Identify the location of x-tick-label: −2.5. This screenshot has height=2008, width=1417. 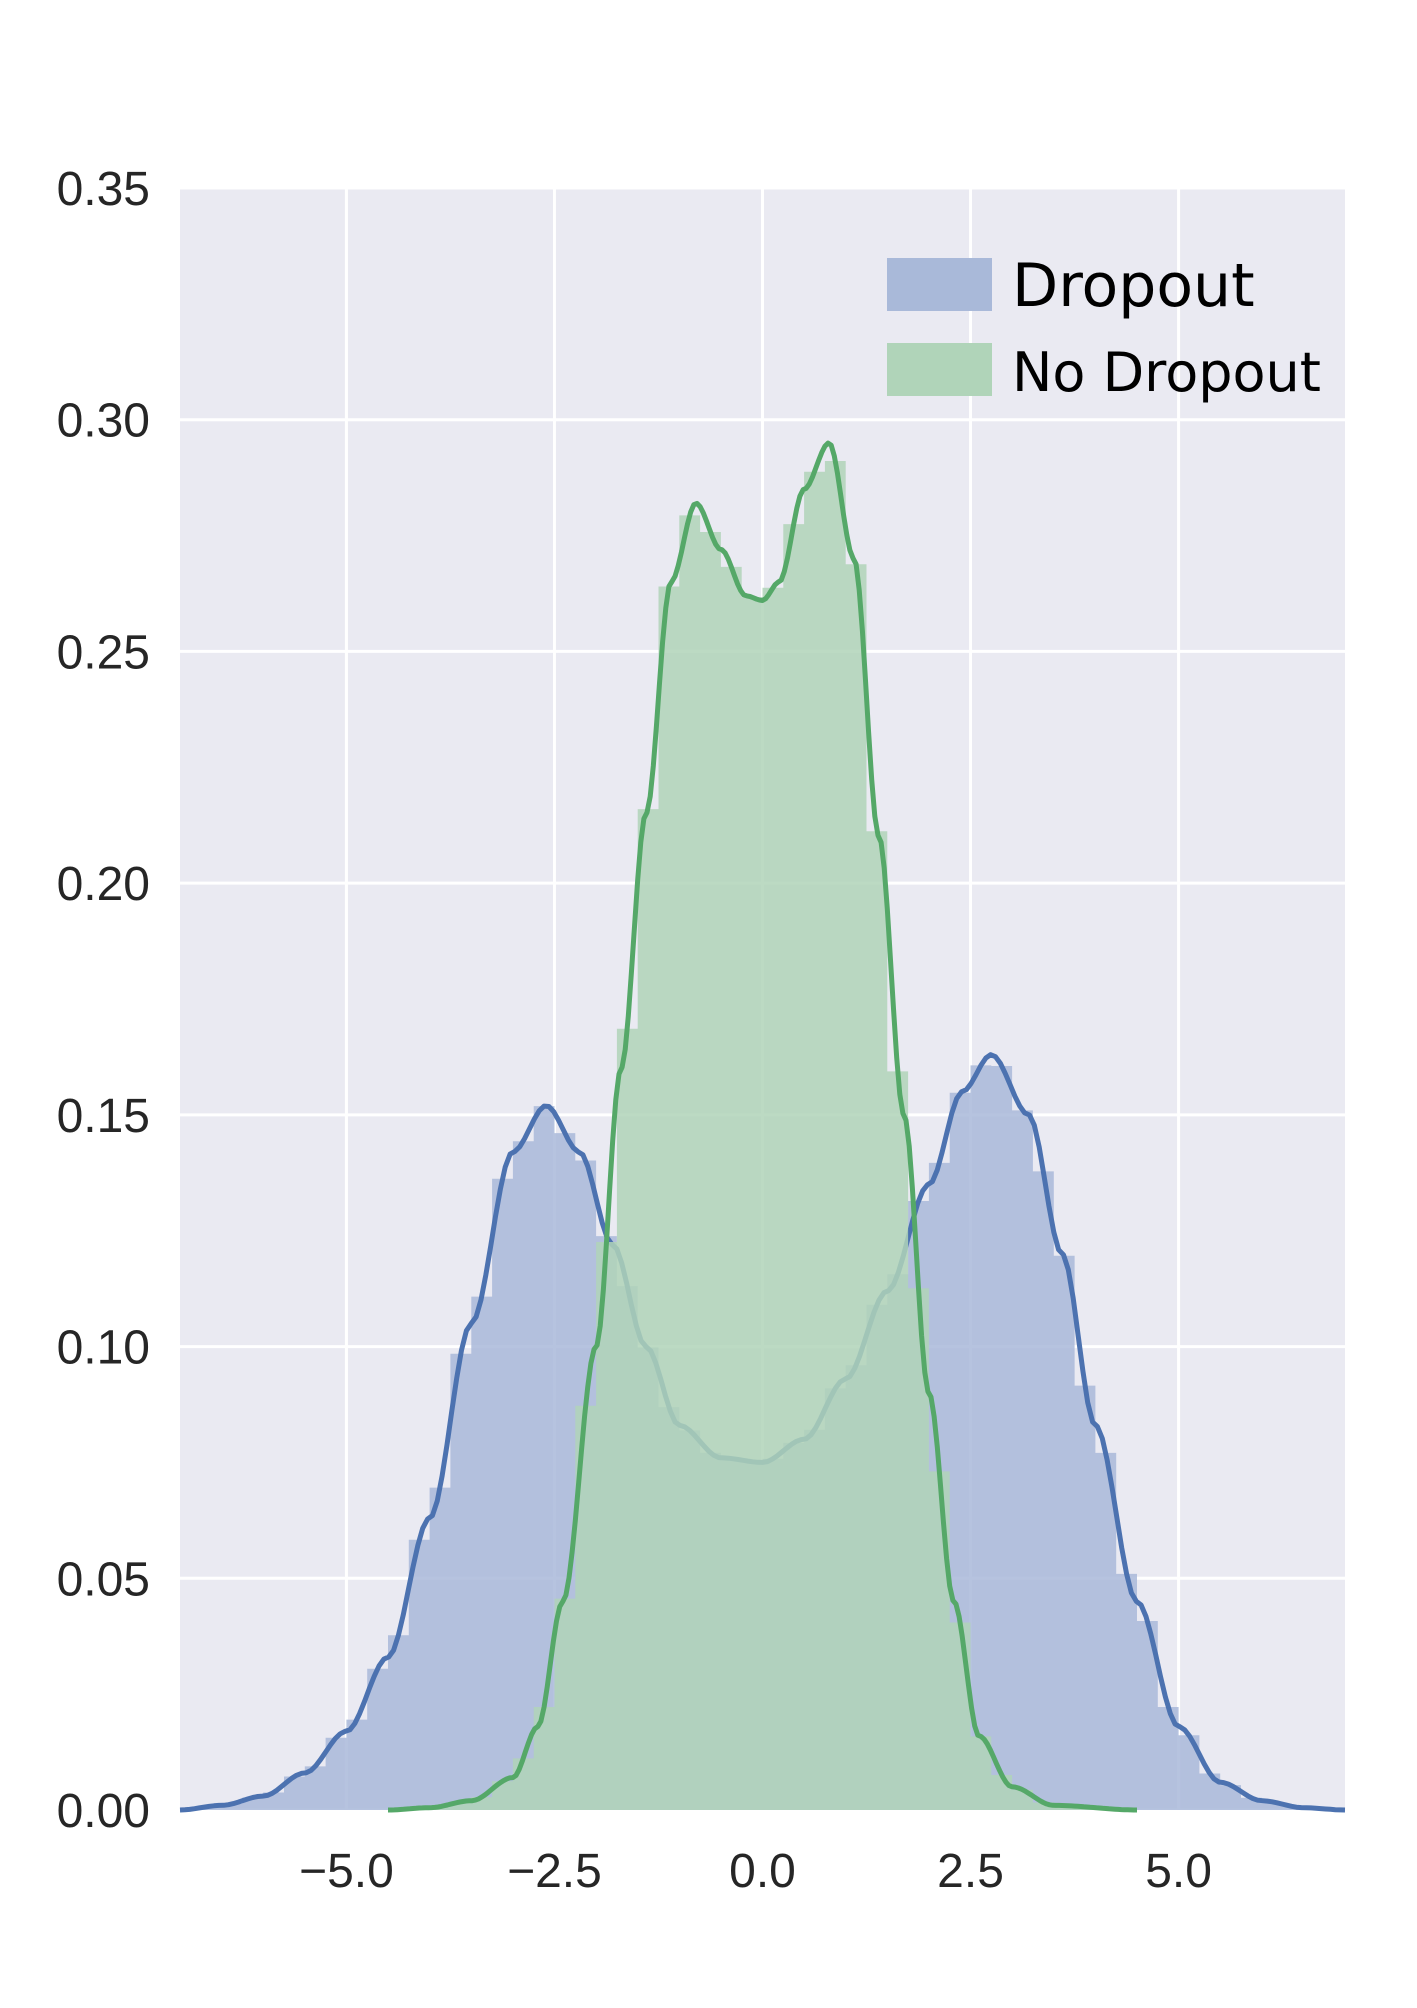
(554, 1871).